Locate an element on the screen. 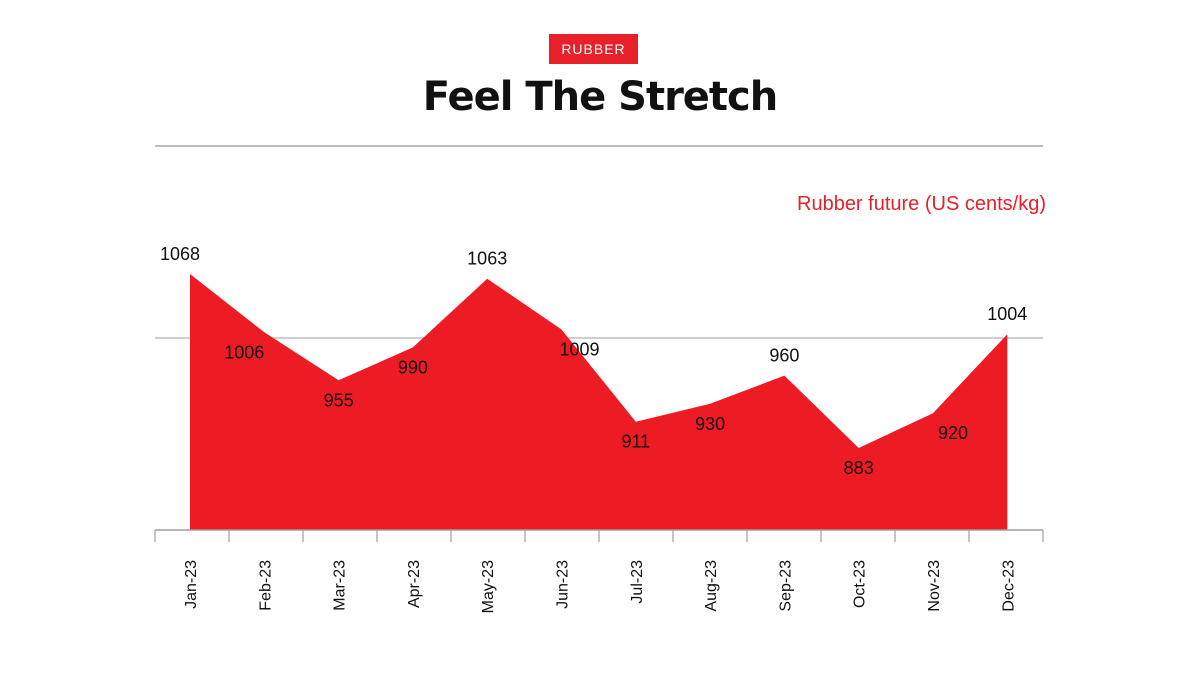 This screenshot has height=675, width=1200. x-tick-label: Apr-23 is located at coordinates (414, 584).